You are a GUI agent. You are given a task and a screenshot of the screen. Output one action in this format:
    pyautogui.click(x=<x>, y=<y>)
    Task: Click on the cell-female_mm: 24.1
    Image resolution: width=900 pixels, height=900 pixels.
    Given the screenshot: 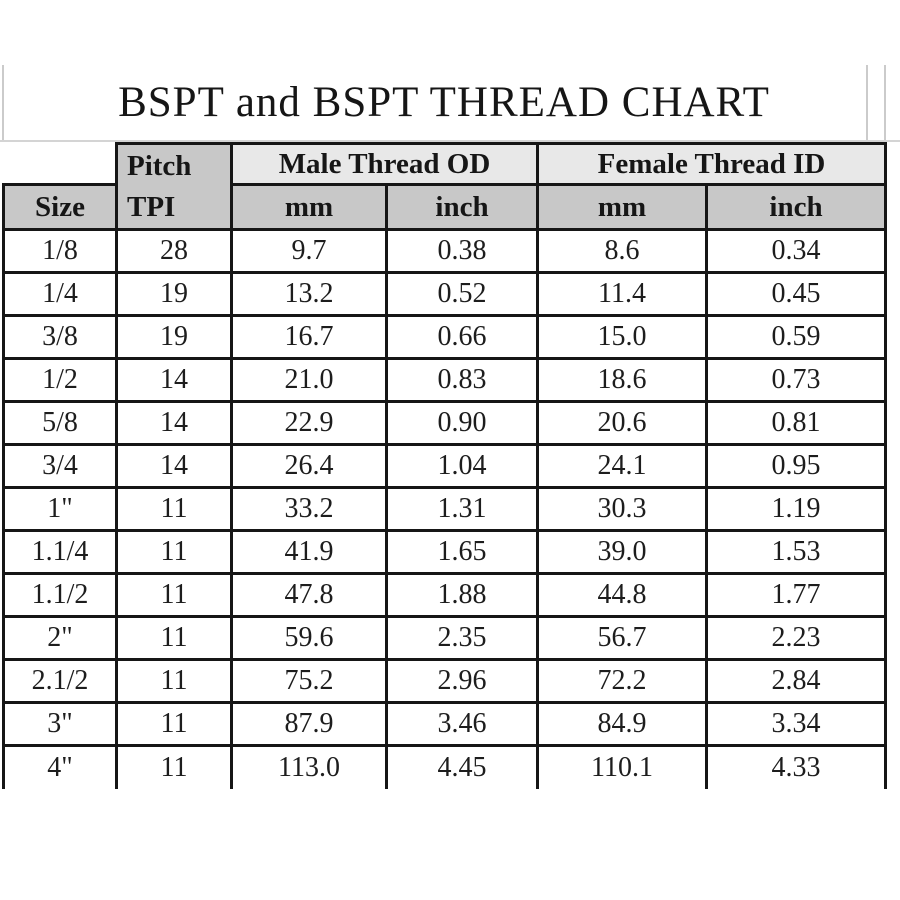 What is the action you would take?
    pyautogui.click(x=622, y=466)
    